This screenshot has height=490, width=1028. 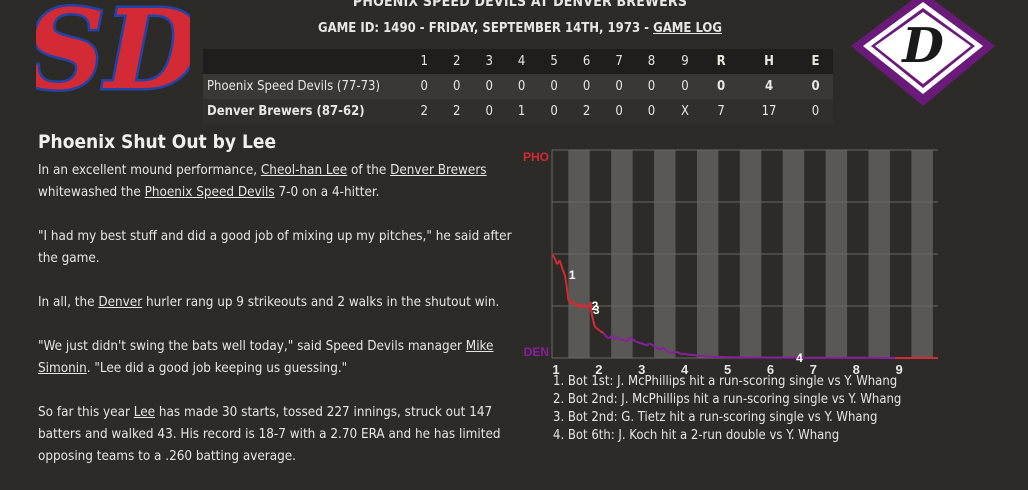 I want to click on inning-header: 3, so click(x=489, y=61).